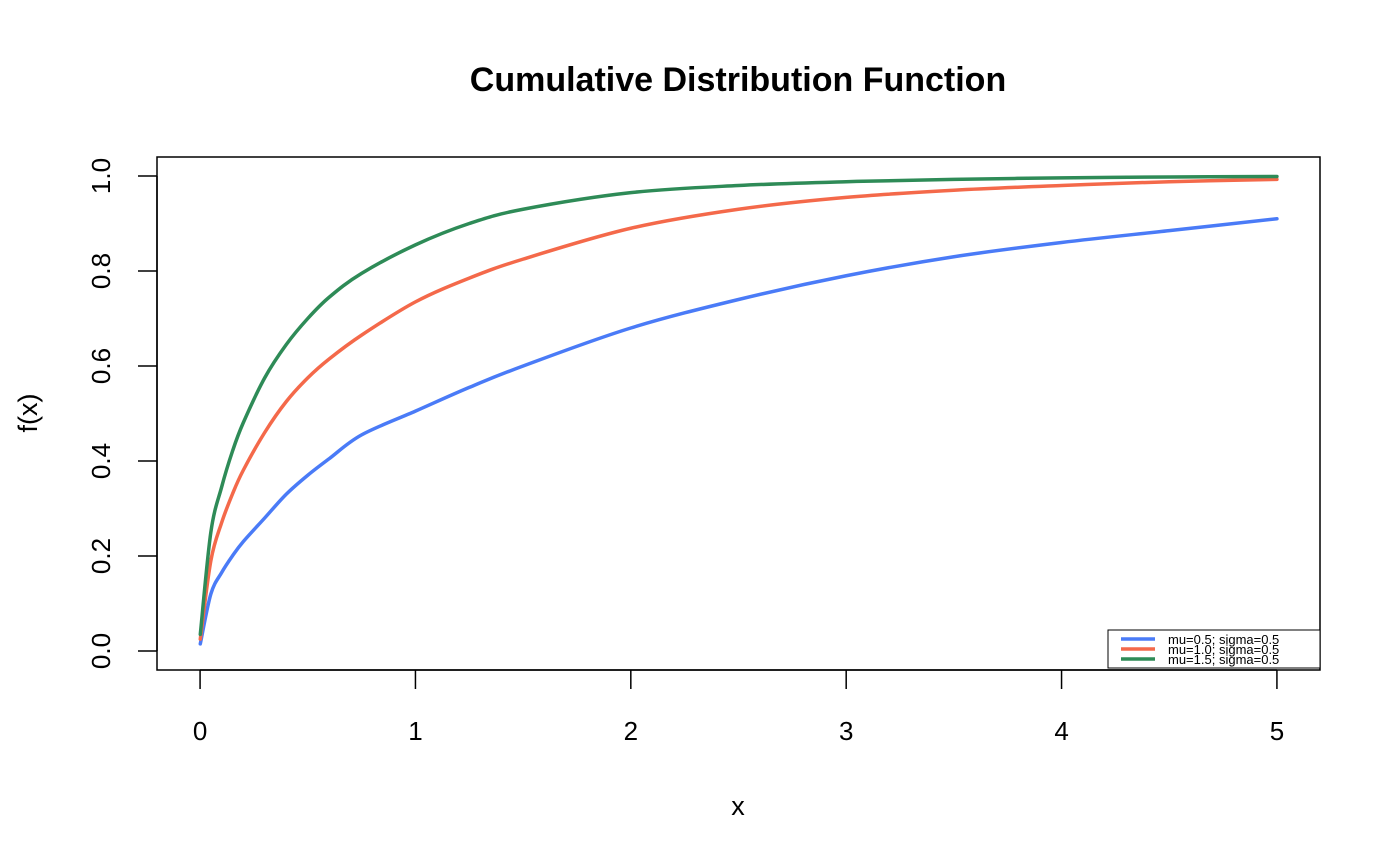  Describe the element at coordinates (101, 271) in the screenshot. I see `y-tick-label: 0.8` at that location.